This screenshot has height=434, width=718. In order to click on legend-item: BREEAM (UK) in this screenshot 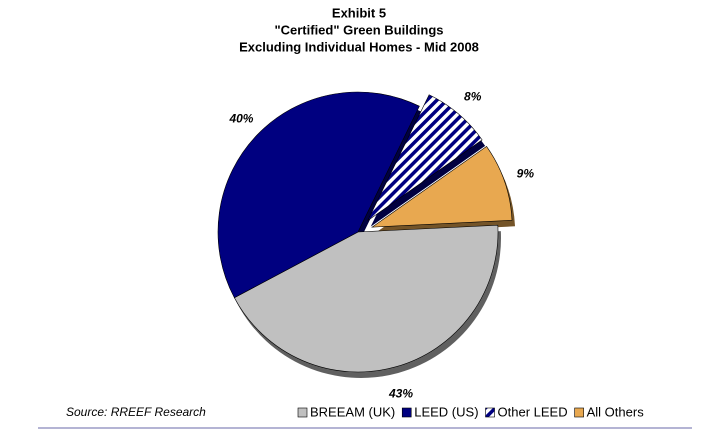, I will do `click(346, 411)`.